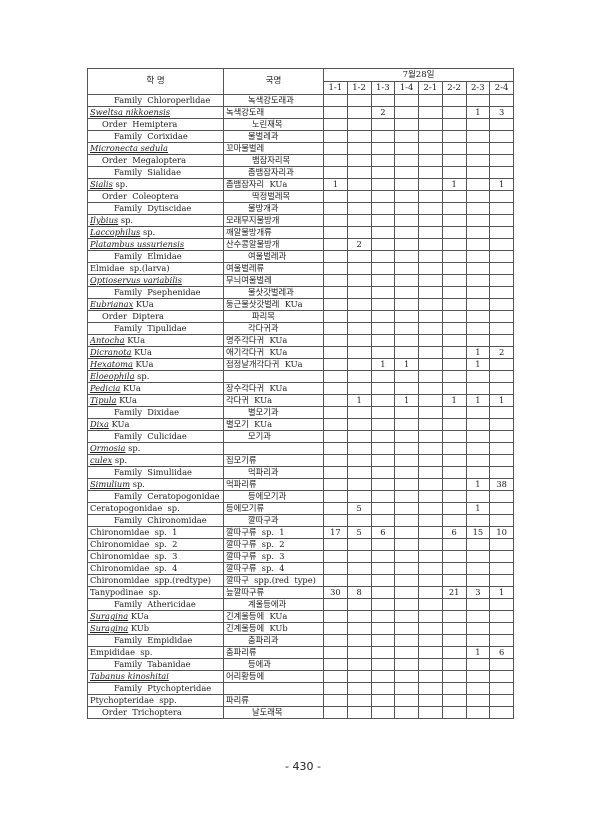 This screenshot has width=606, height=840. I want to click on korean-name: 춤파리과, so click(273, 640).